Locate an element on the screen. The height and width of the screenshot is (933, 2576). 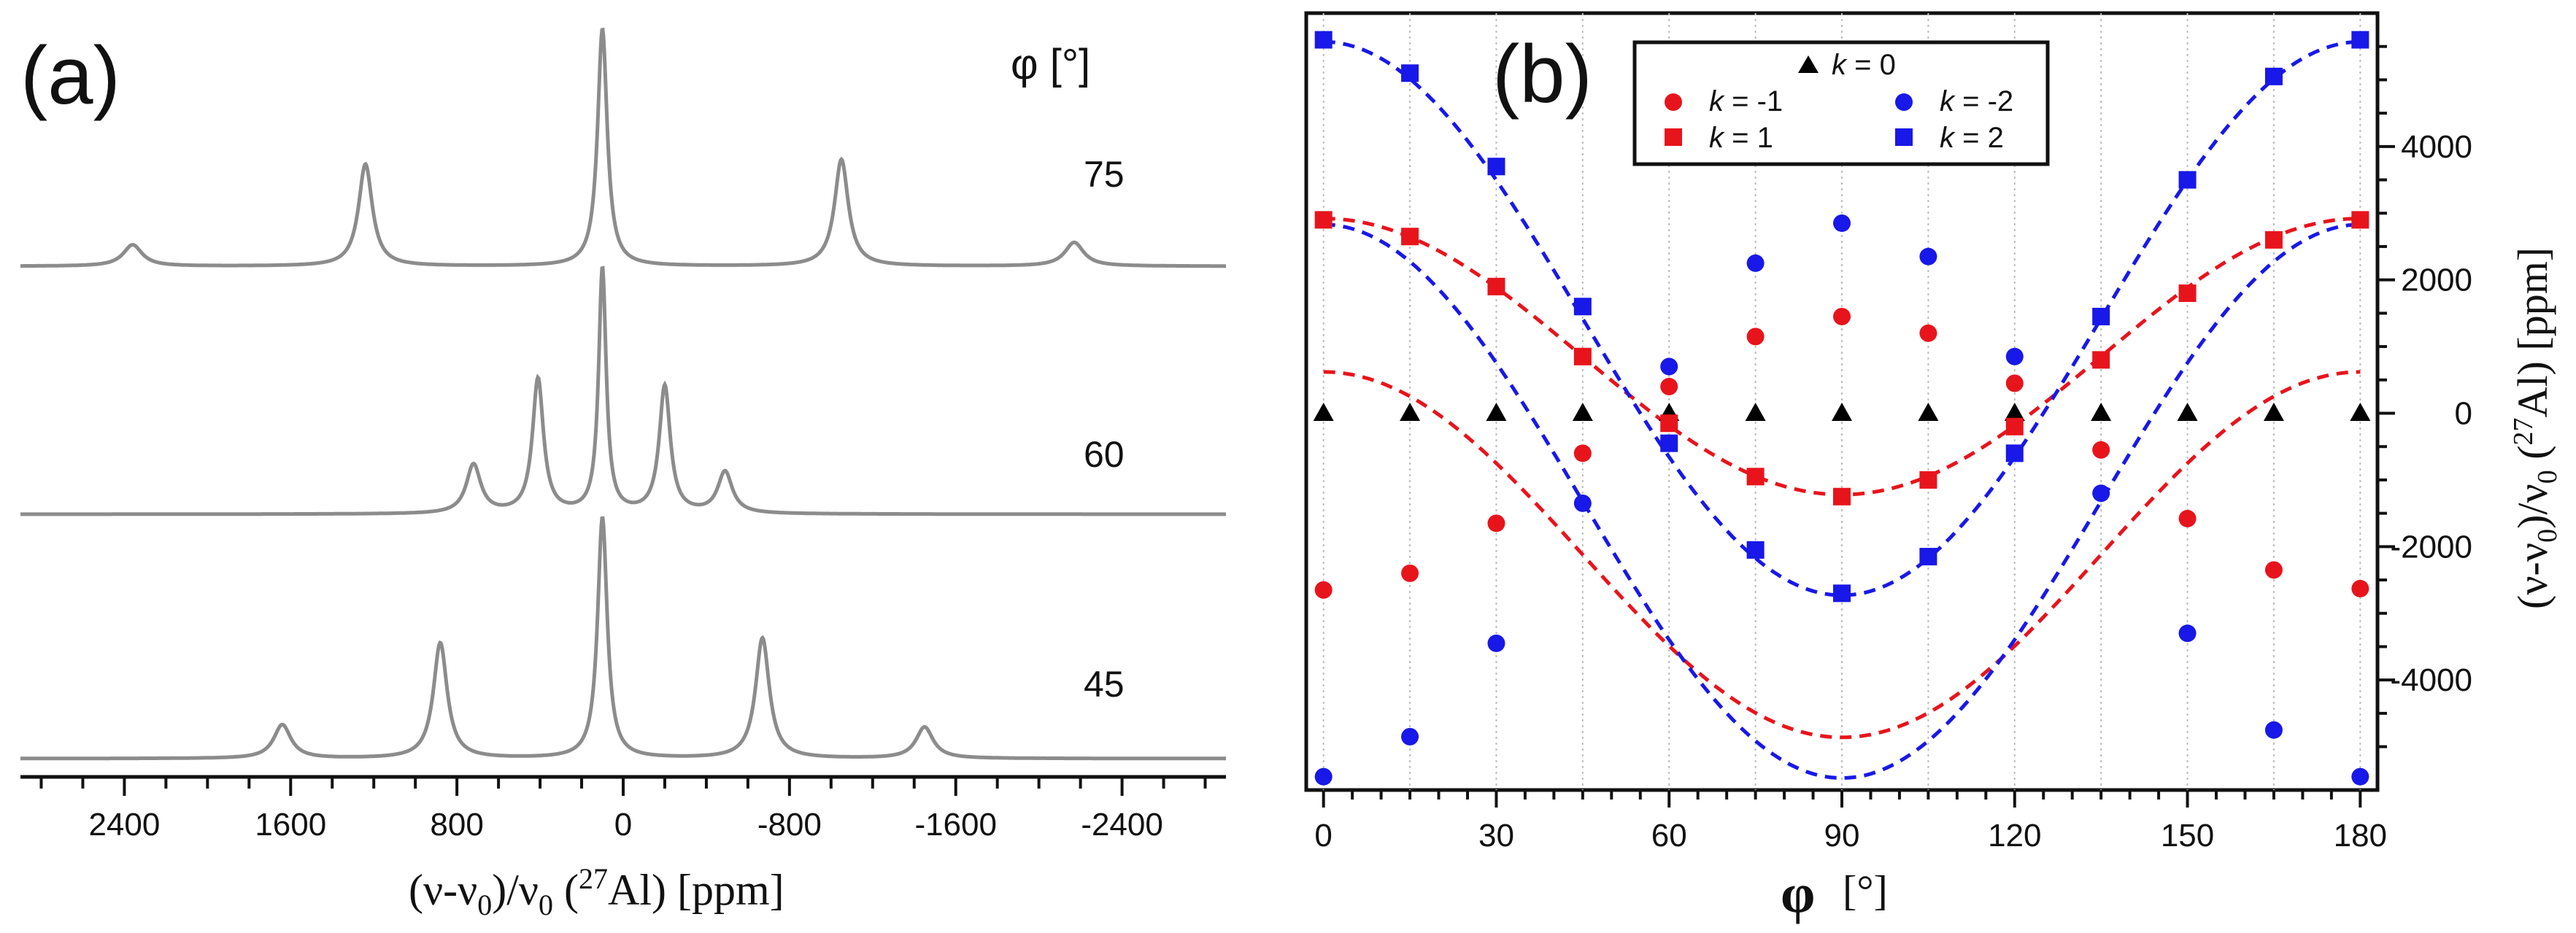
x-tick-label: 1600 is located at coordinates (290, 825).